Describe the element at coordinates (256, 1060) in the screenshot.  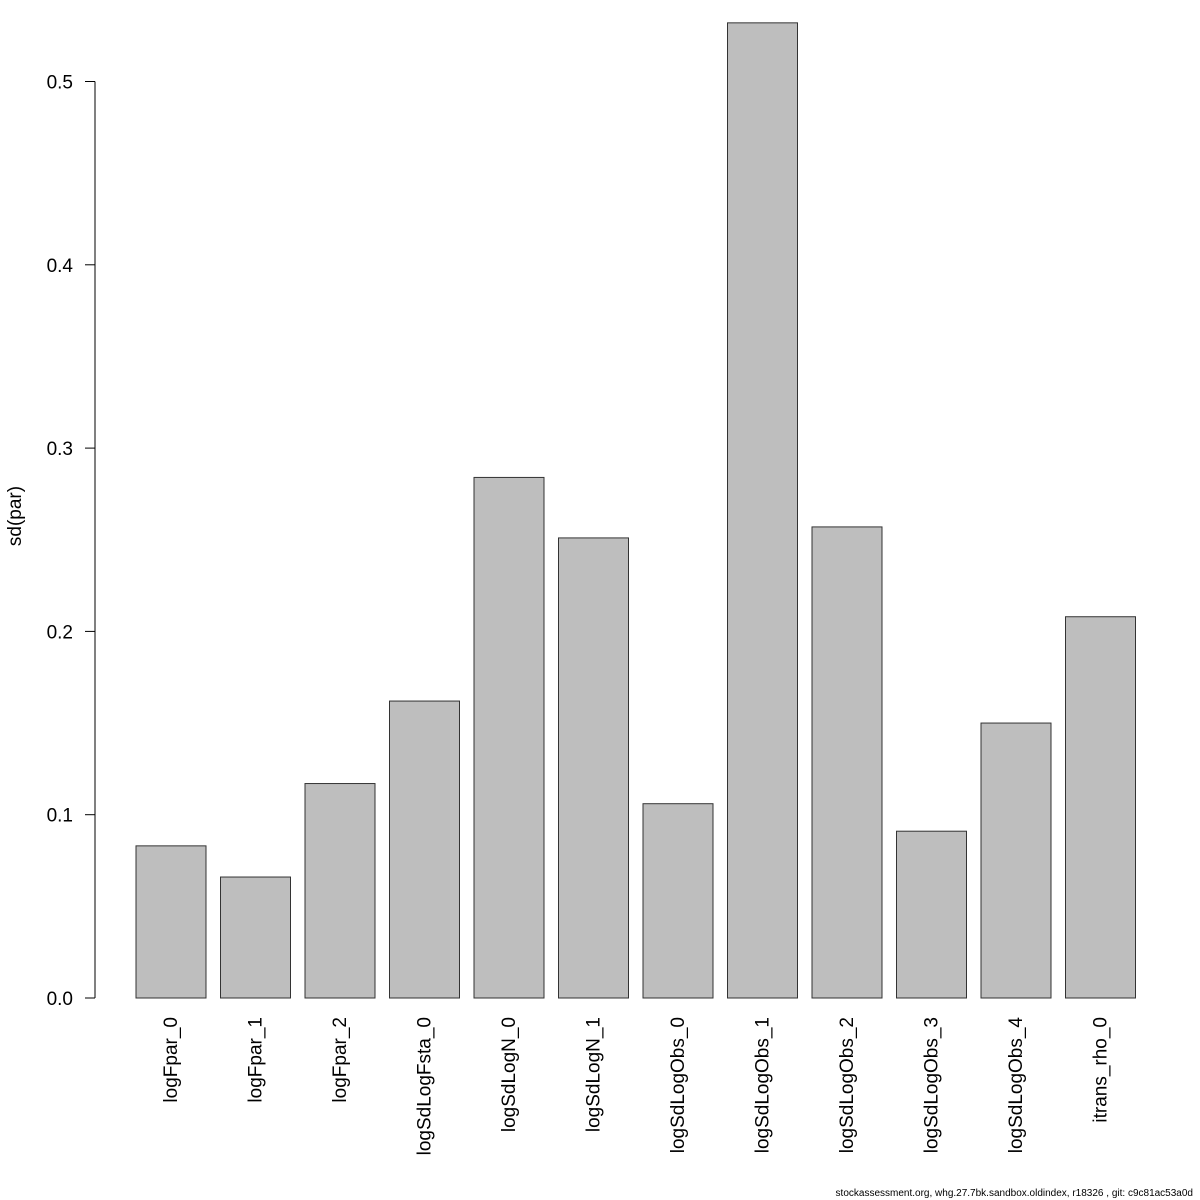
I see `x-tick-label: logFpar_1` at that location.